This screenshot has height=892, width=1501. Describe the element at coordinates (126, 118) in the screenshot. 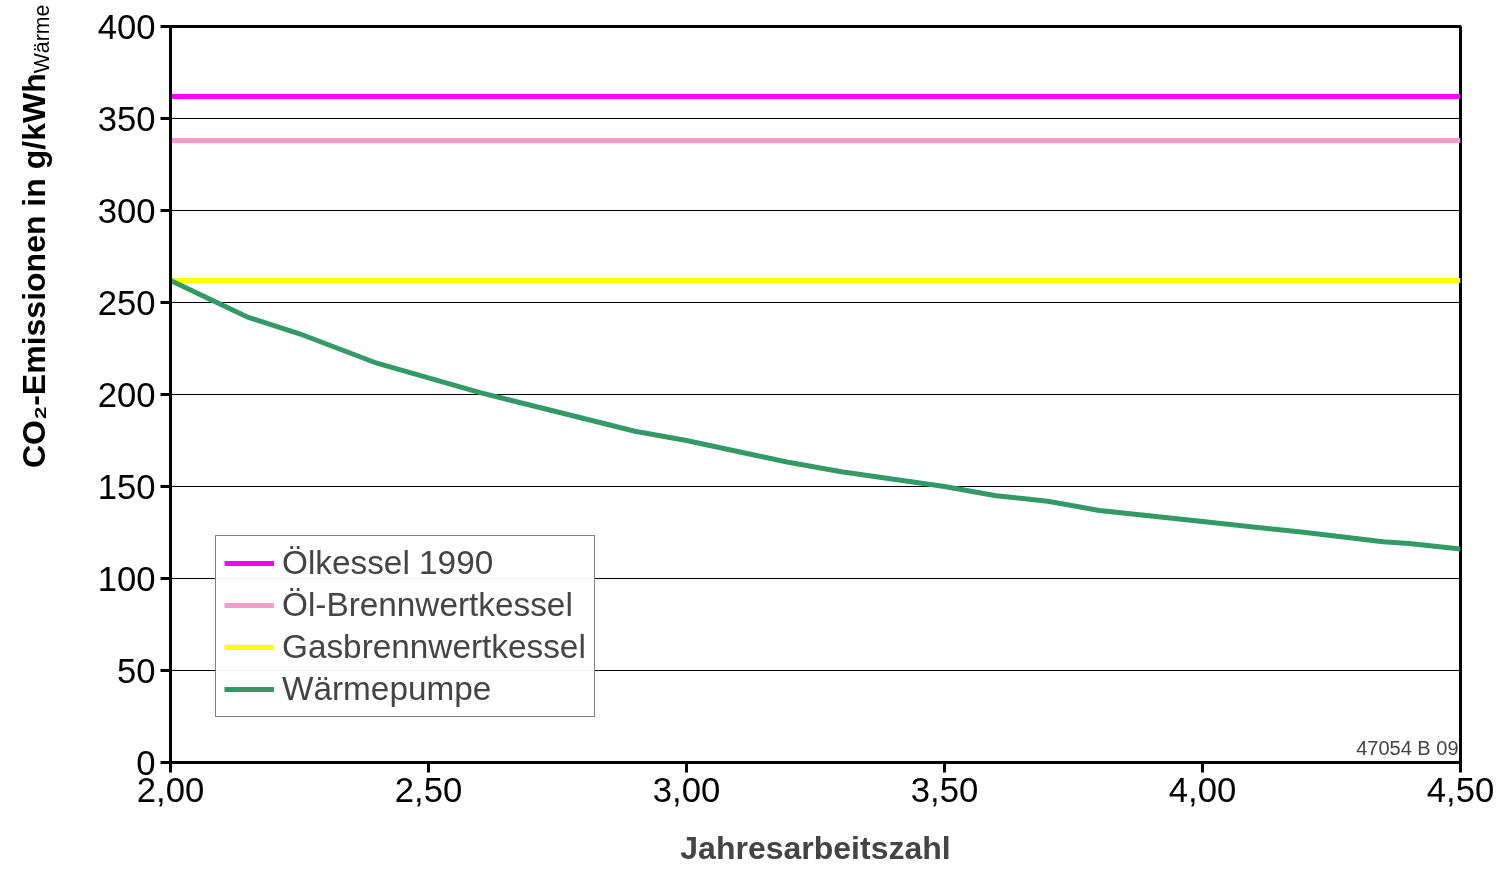

I see `y-tick-label: 350` at that location.